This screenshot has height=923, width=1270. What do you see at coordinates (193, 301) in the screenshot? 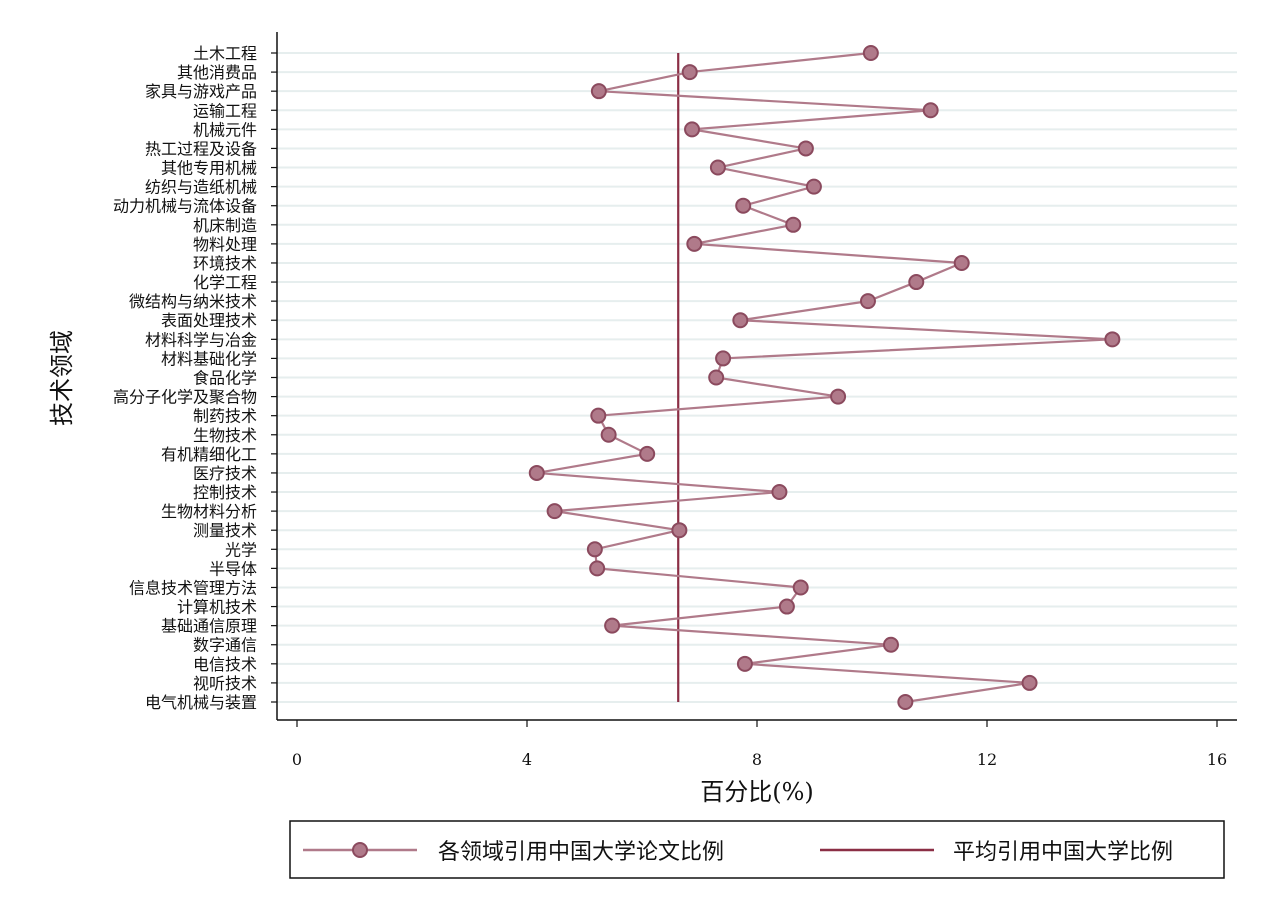
I see `category-label: 微结构与纳米技术` at bounding box center [193, 301].